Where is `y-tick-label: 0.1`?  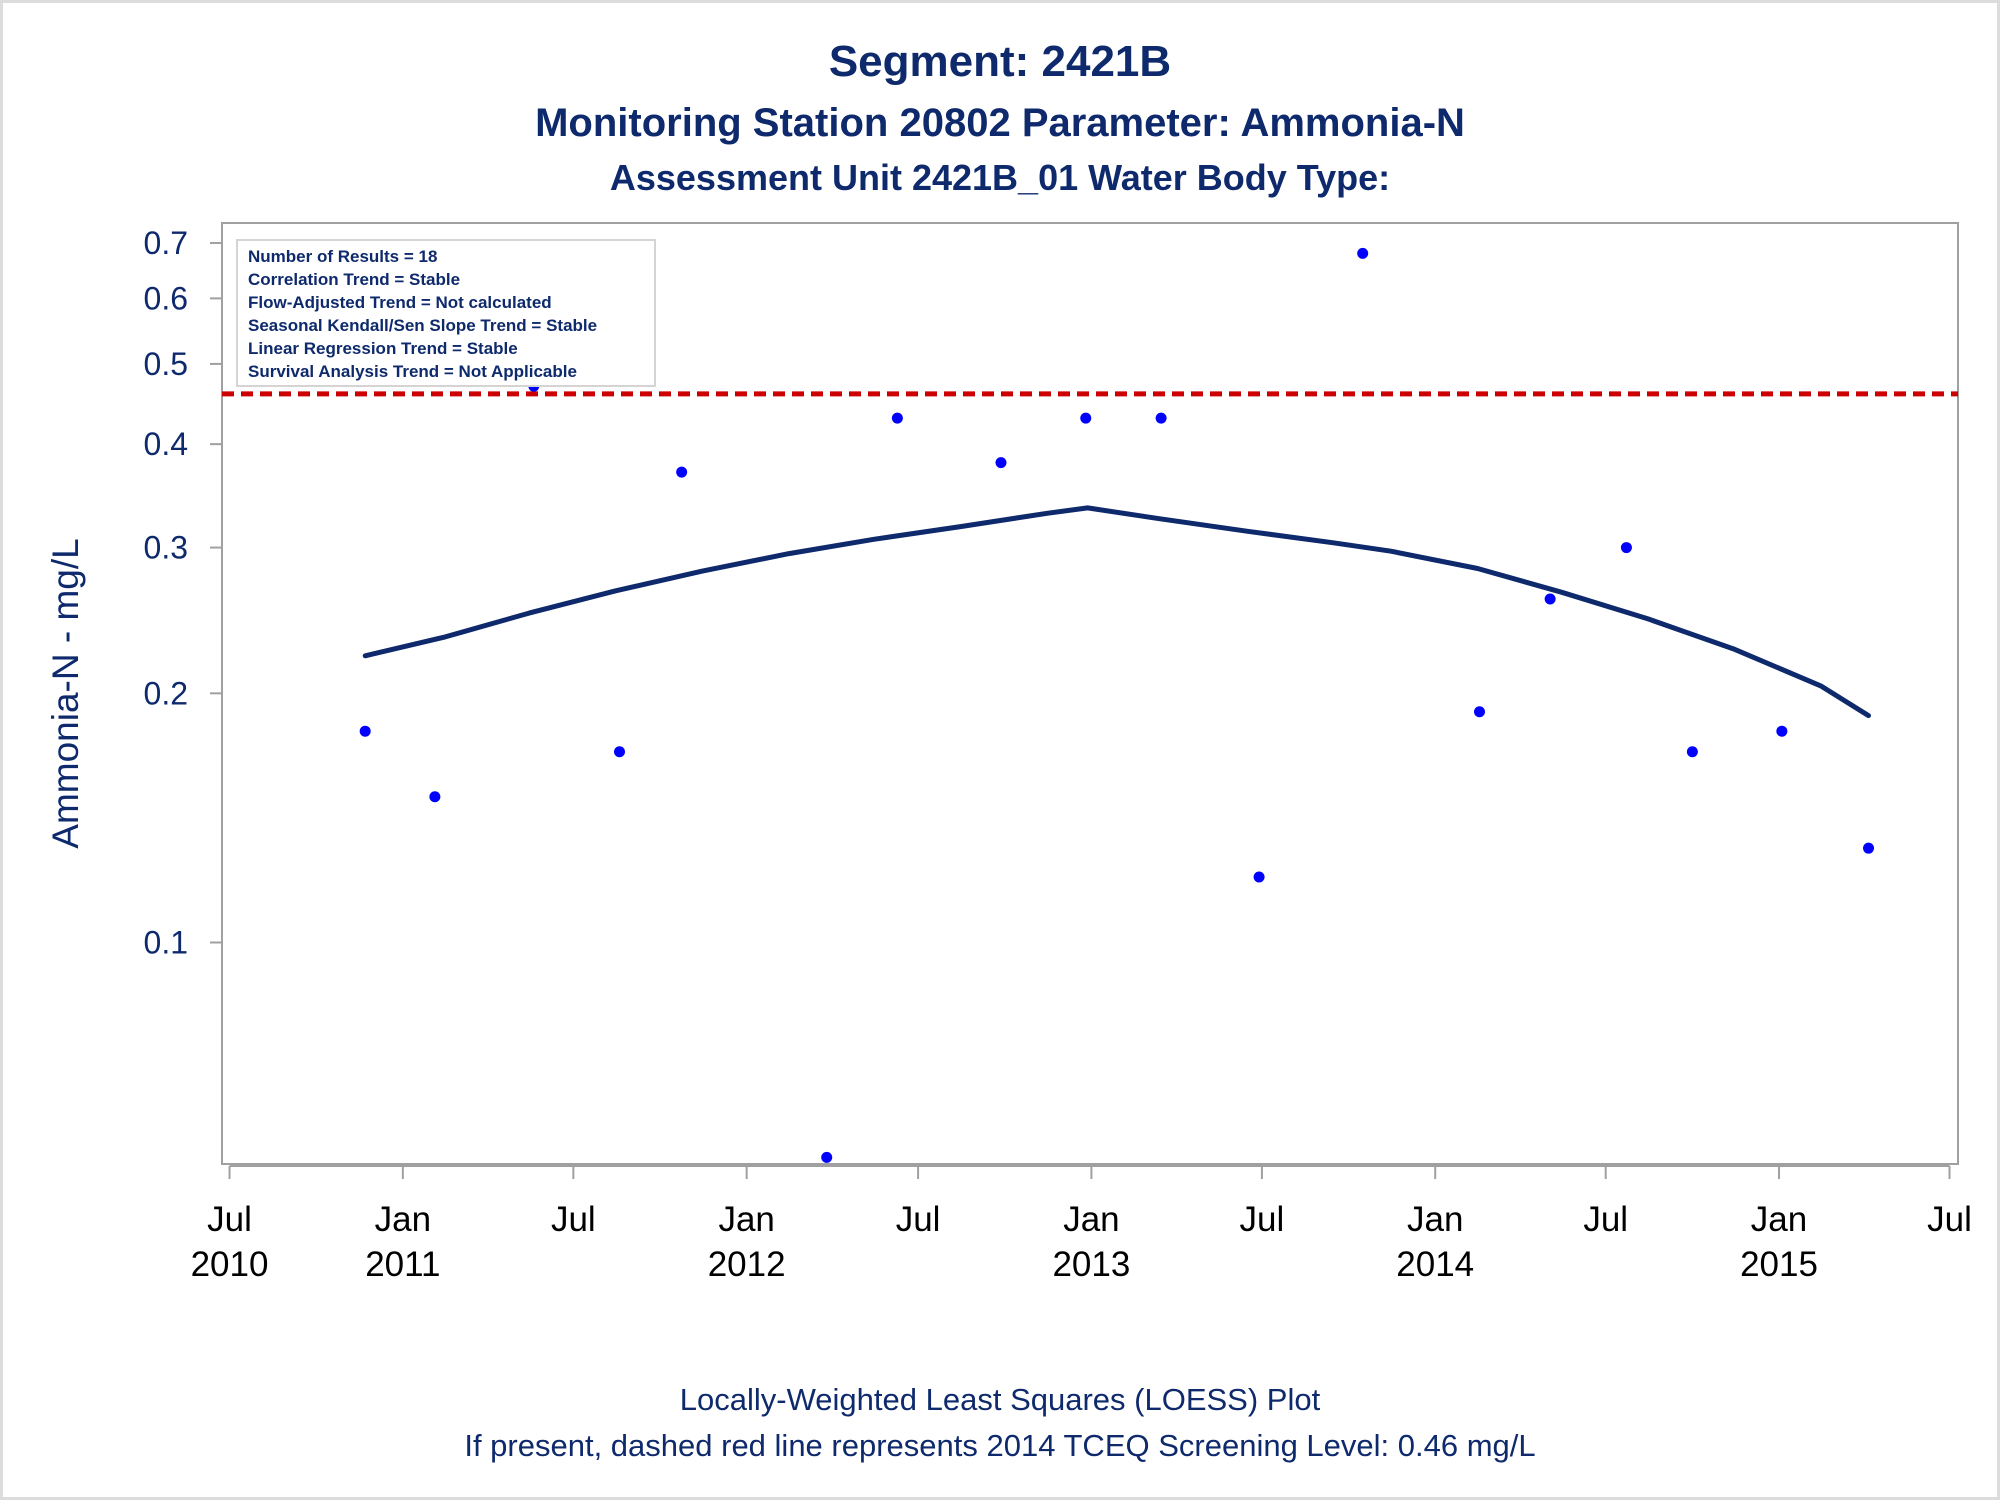 y-tick-label: 0.1 is located at coordinates (166, 942).